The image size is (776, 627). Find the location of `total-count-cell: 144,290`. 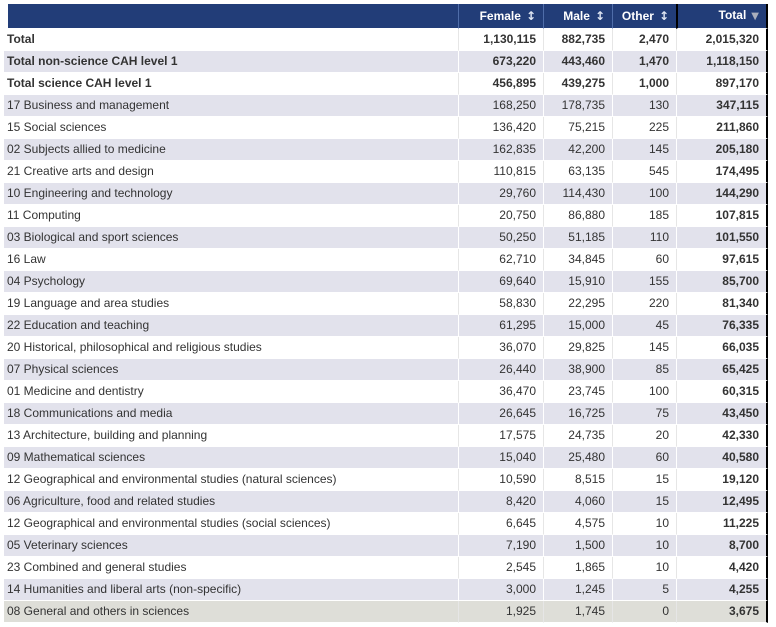

total-count-cell: 144,290 is located at coordinates (722, 194).